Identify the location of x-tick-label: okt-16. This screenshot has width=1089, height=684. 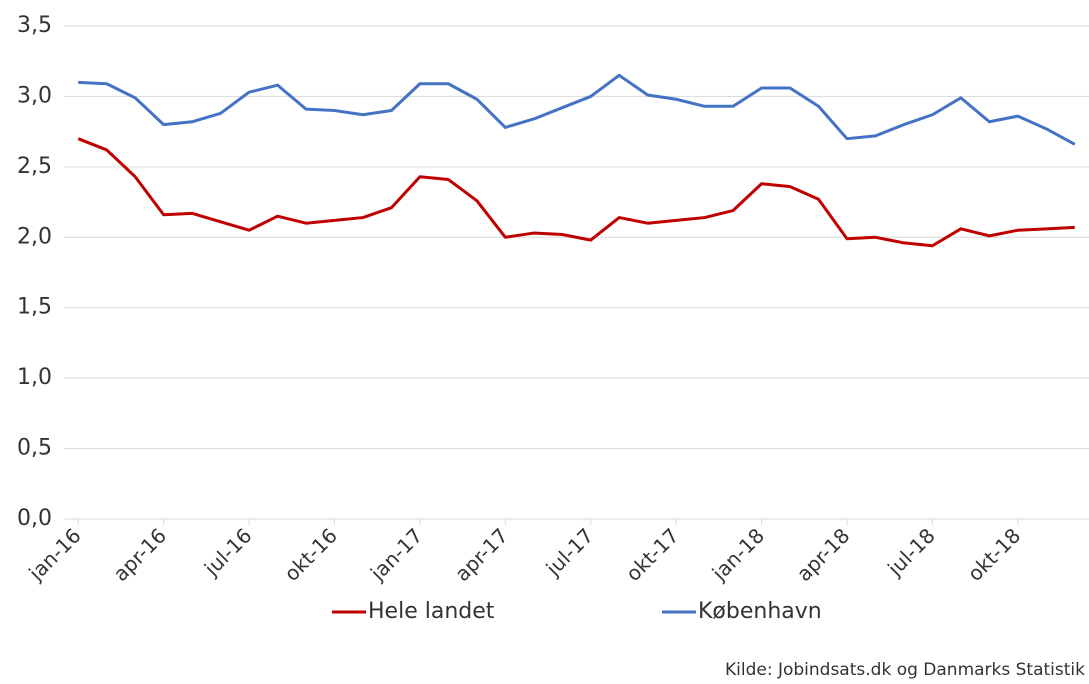
(310, 554).